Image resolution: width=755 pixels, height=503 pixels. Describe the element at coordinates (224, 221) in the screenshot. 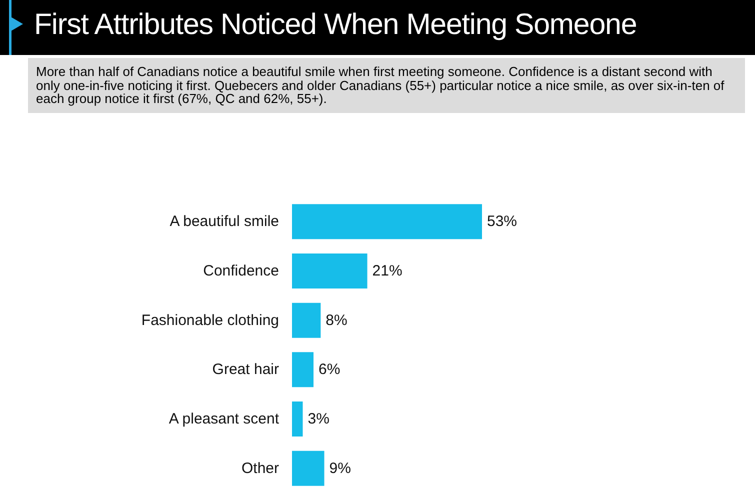

I see `y-tick-label: A beautiful smile` at that location.